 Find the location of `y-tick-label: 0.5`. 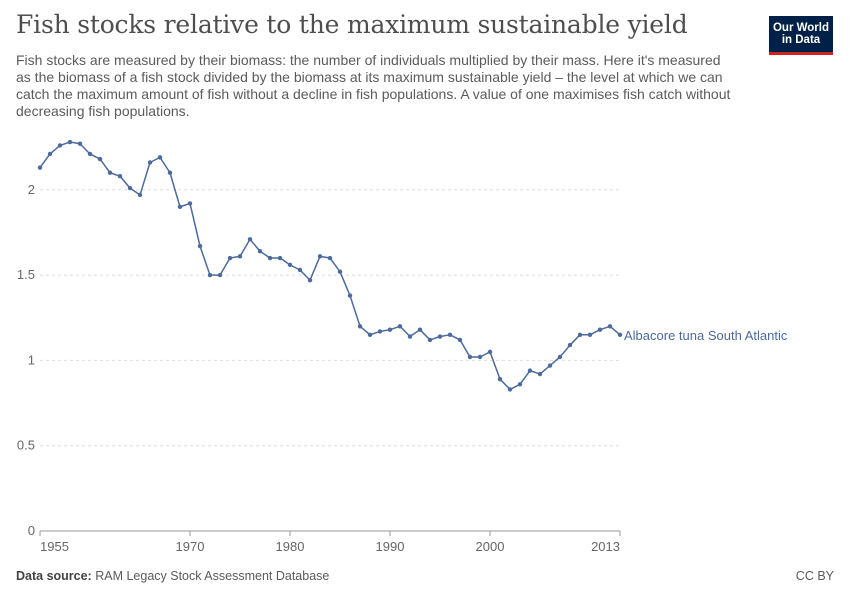

y-tick-label: 0.5 is located at coordinates (26, 445).